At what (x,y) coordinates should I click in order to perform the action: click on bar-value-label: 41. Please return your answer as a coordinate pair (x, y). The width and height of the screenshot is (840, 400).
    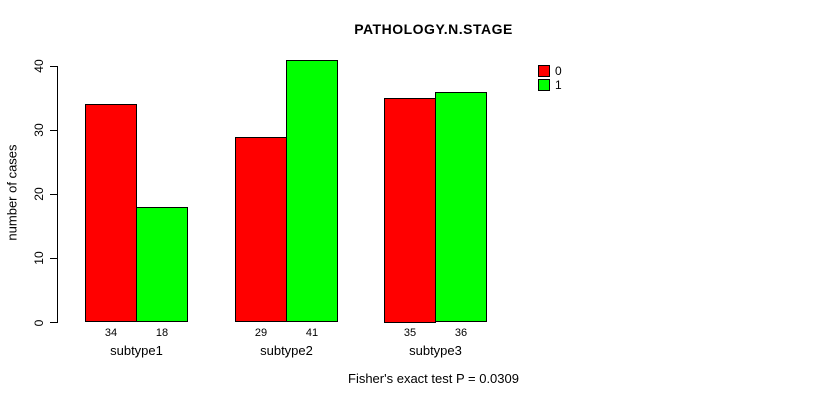
    Looking at the image, I should click on (312, 333).